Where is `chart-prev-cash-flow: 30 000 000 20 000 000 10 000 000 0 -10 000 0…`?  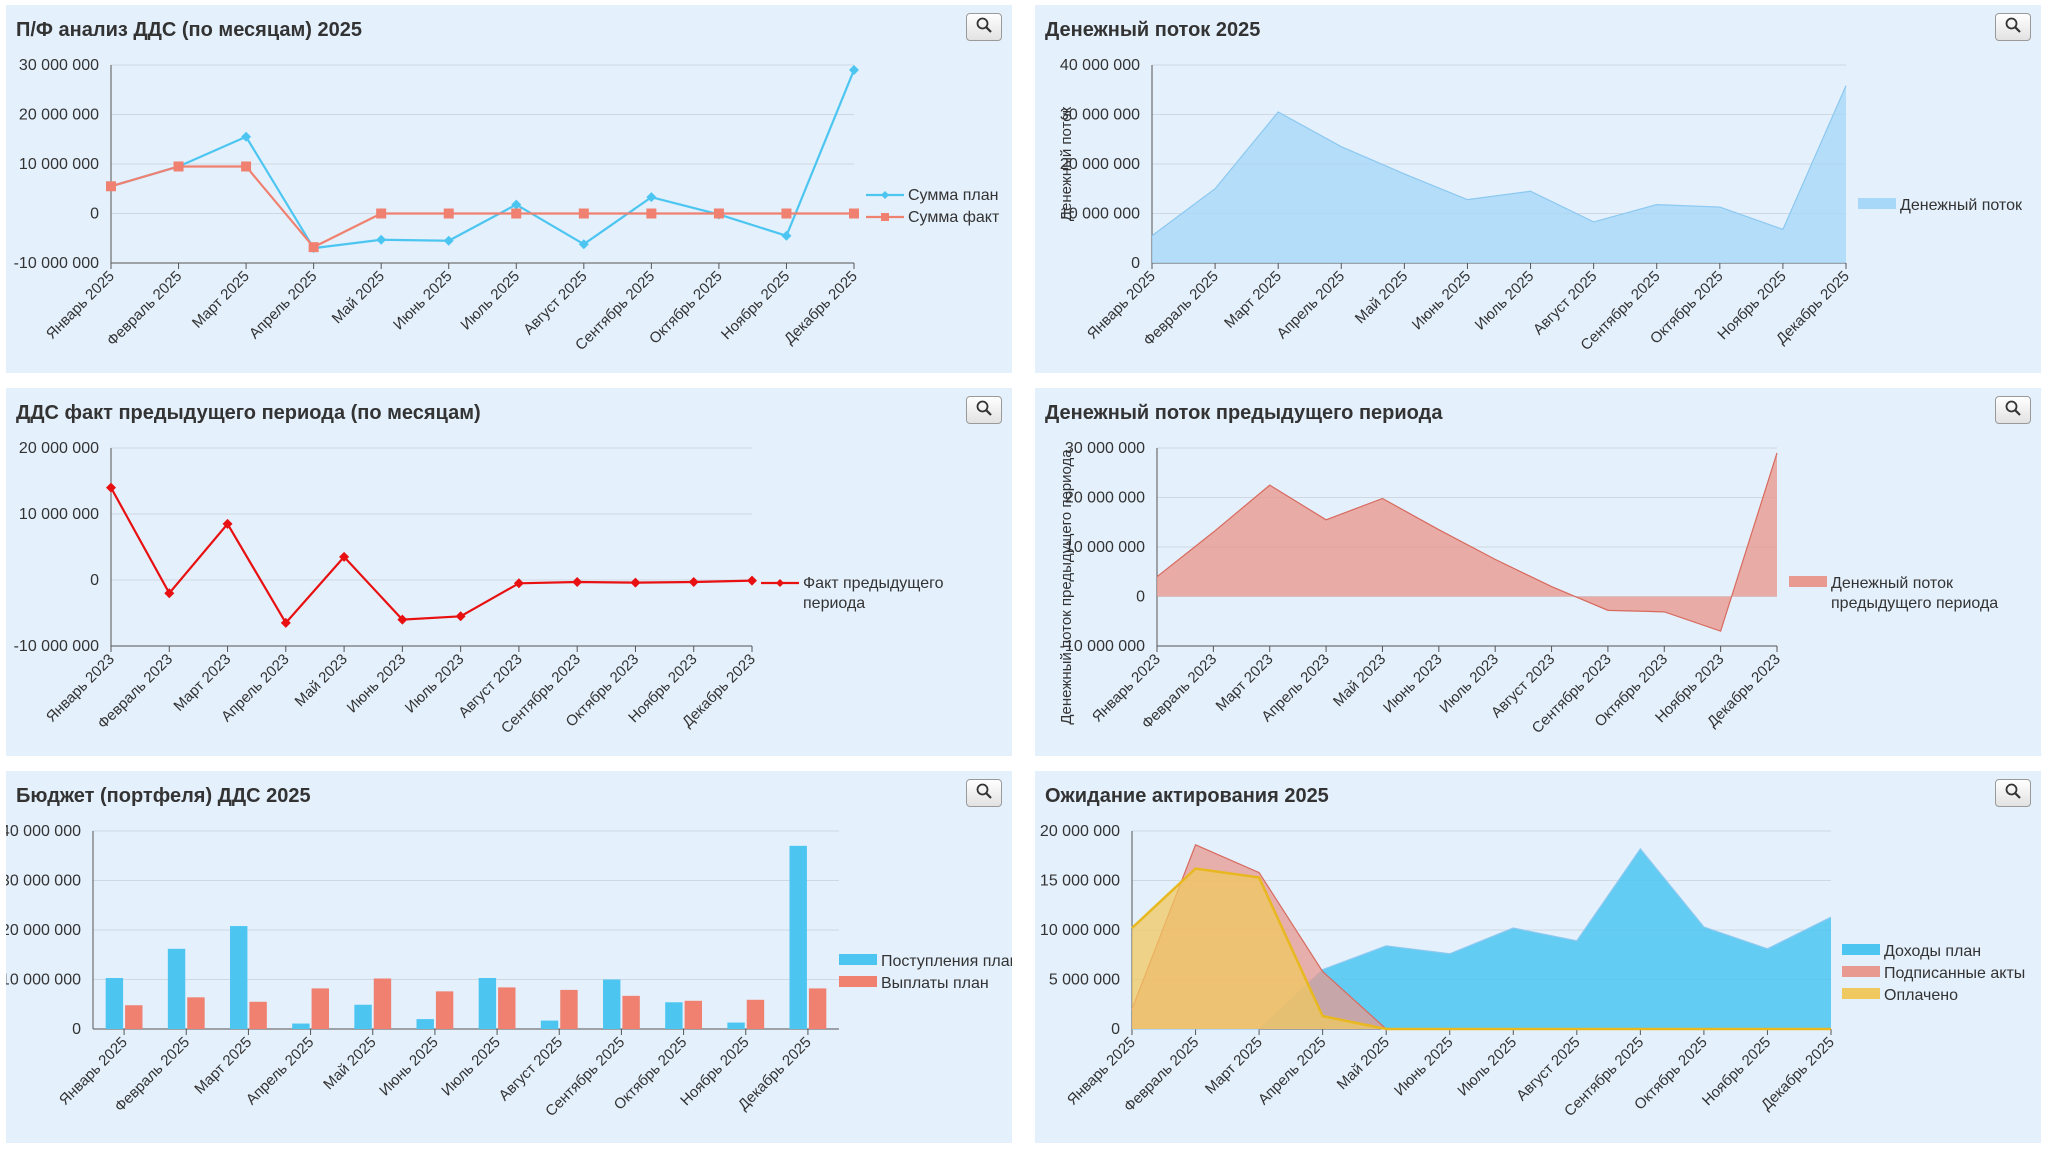
chart-prev-cash-flow: 30 000 000 20 000 000 10 000 000 0 -10 000 0… is located at coordinates (1528, 588).